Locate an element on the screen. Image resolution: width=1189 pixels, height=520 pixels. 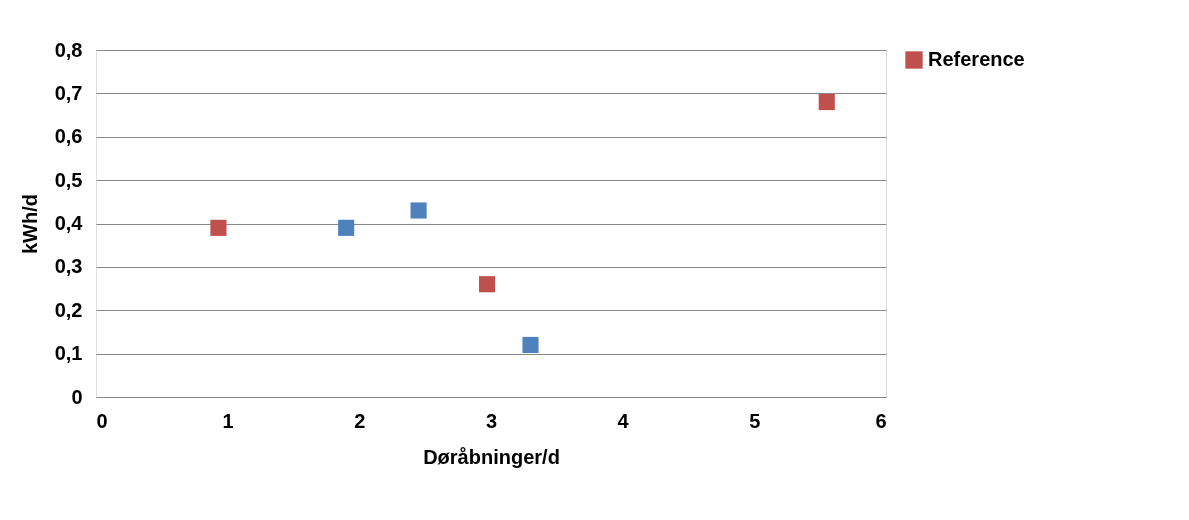
y-tick-label: 0,5 is located at coordinates (68, 179).